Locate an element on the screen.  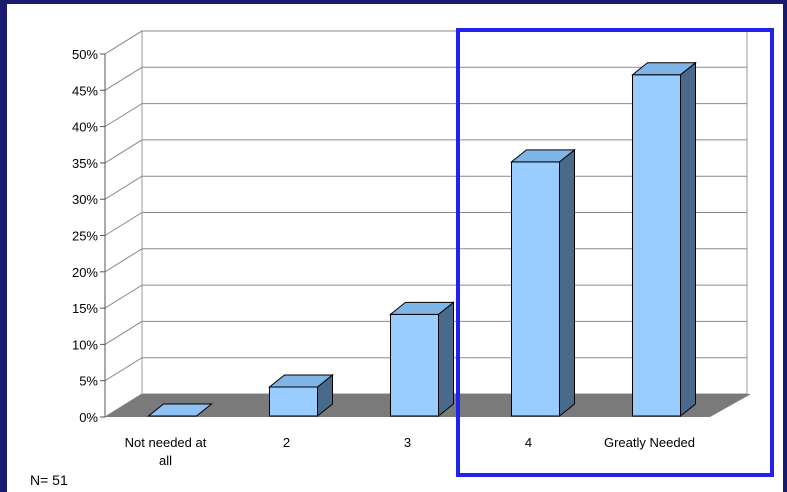
x-category-label: 3 is located at coordinates (407, 442).